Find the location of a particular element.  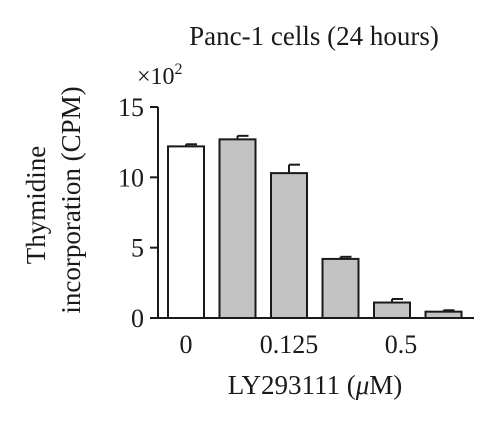

x-tick-label: 0.125 is located at coordinates (289, 344).